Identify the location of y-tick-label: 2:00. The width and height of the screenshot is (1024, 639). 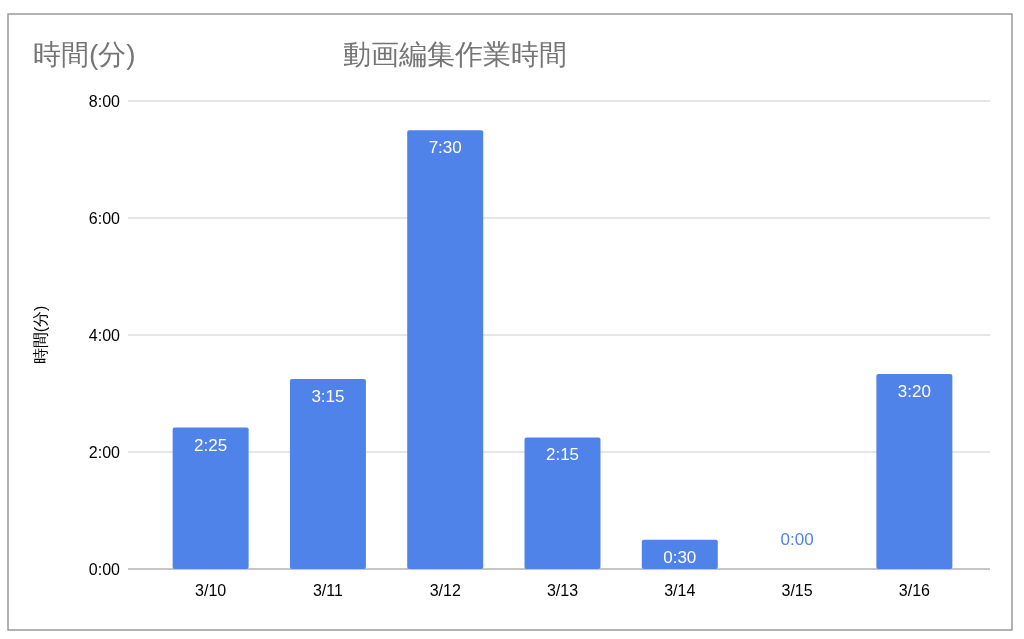
(104, 452).